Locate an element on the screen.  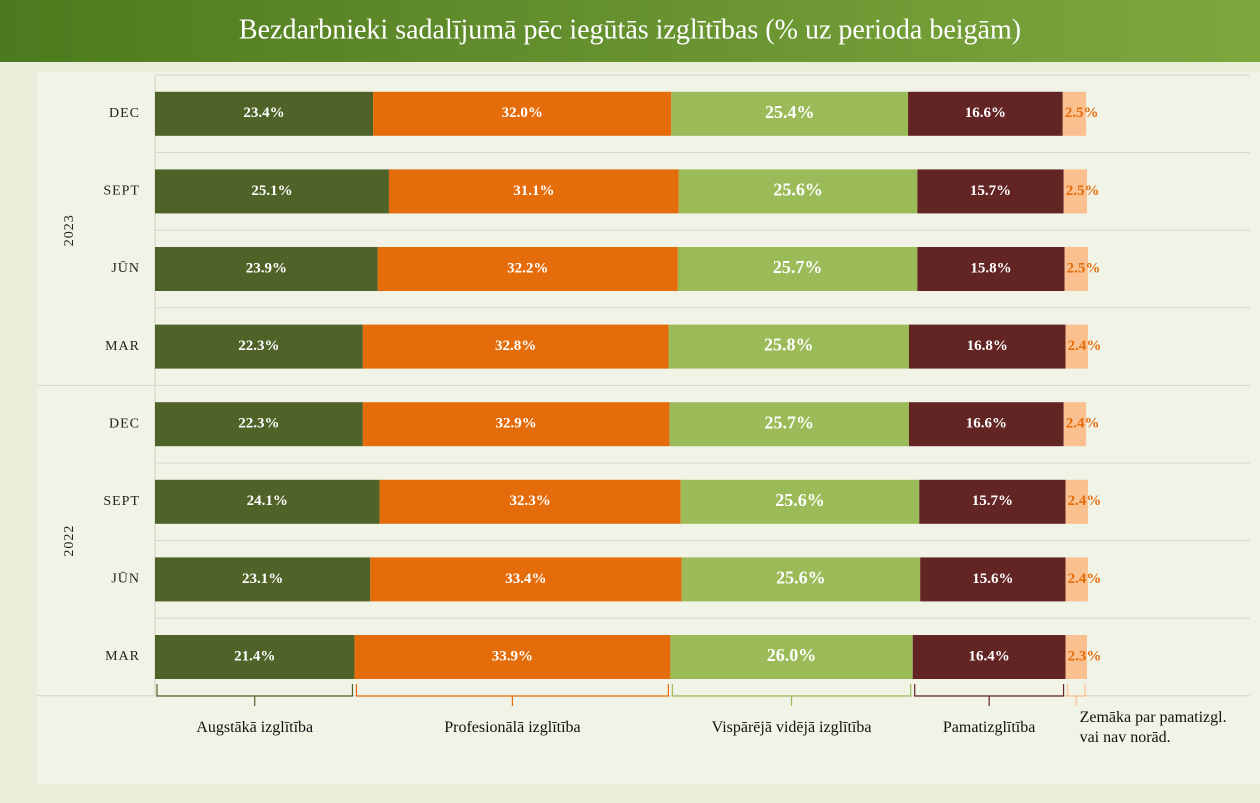
data-label: 15.6% is located at coordinates (992, 579).